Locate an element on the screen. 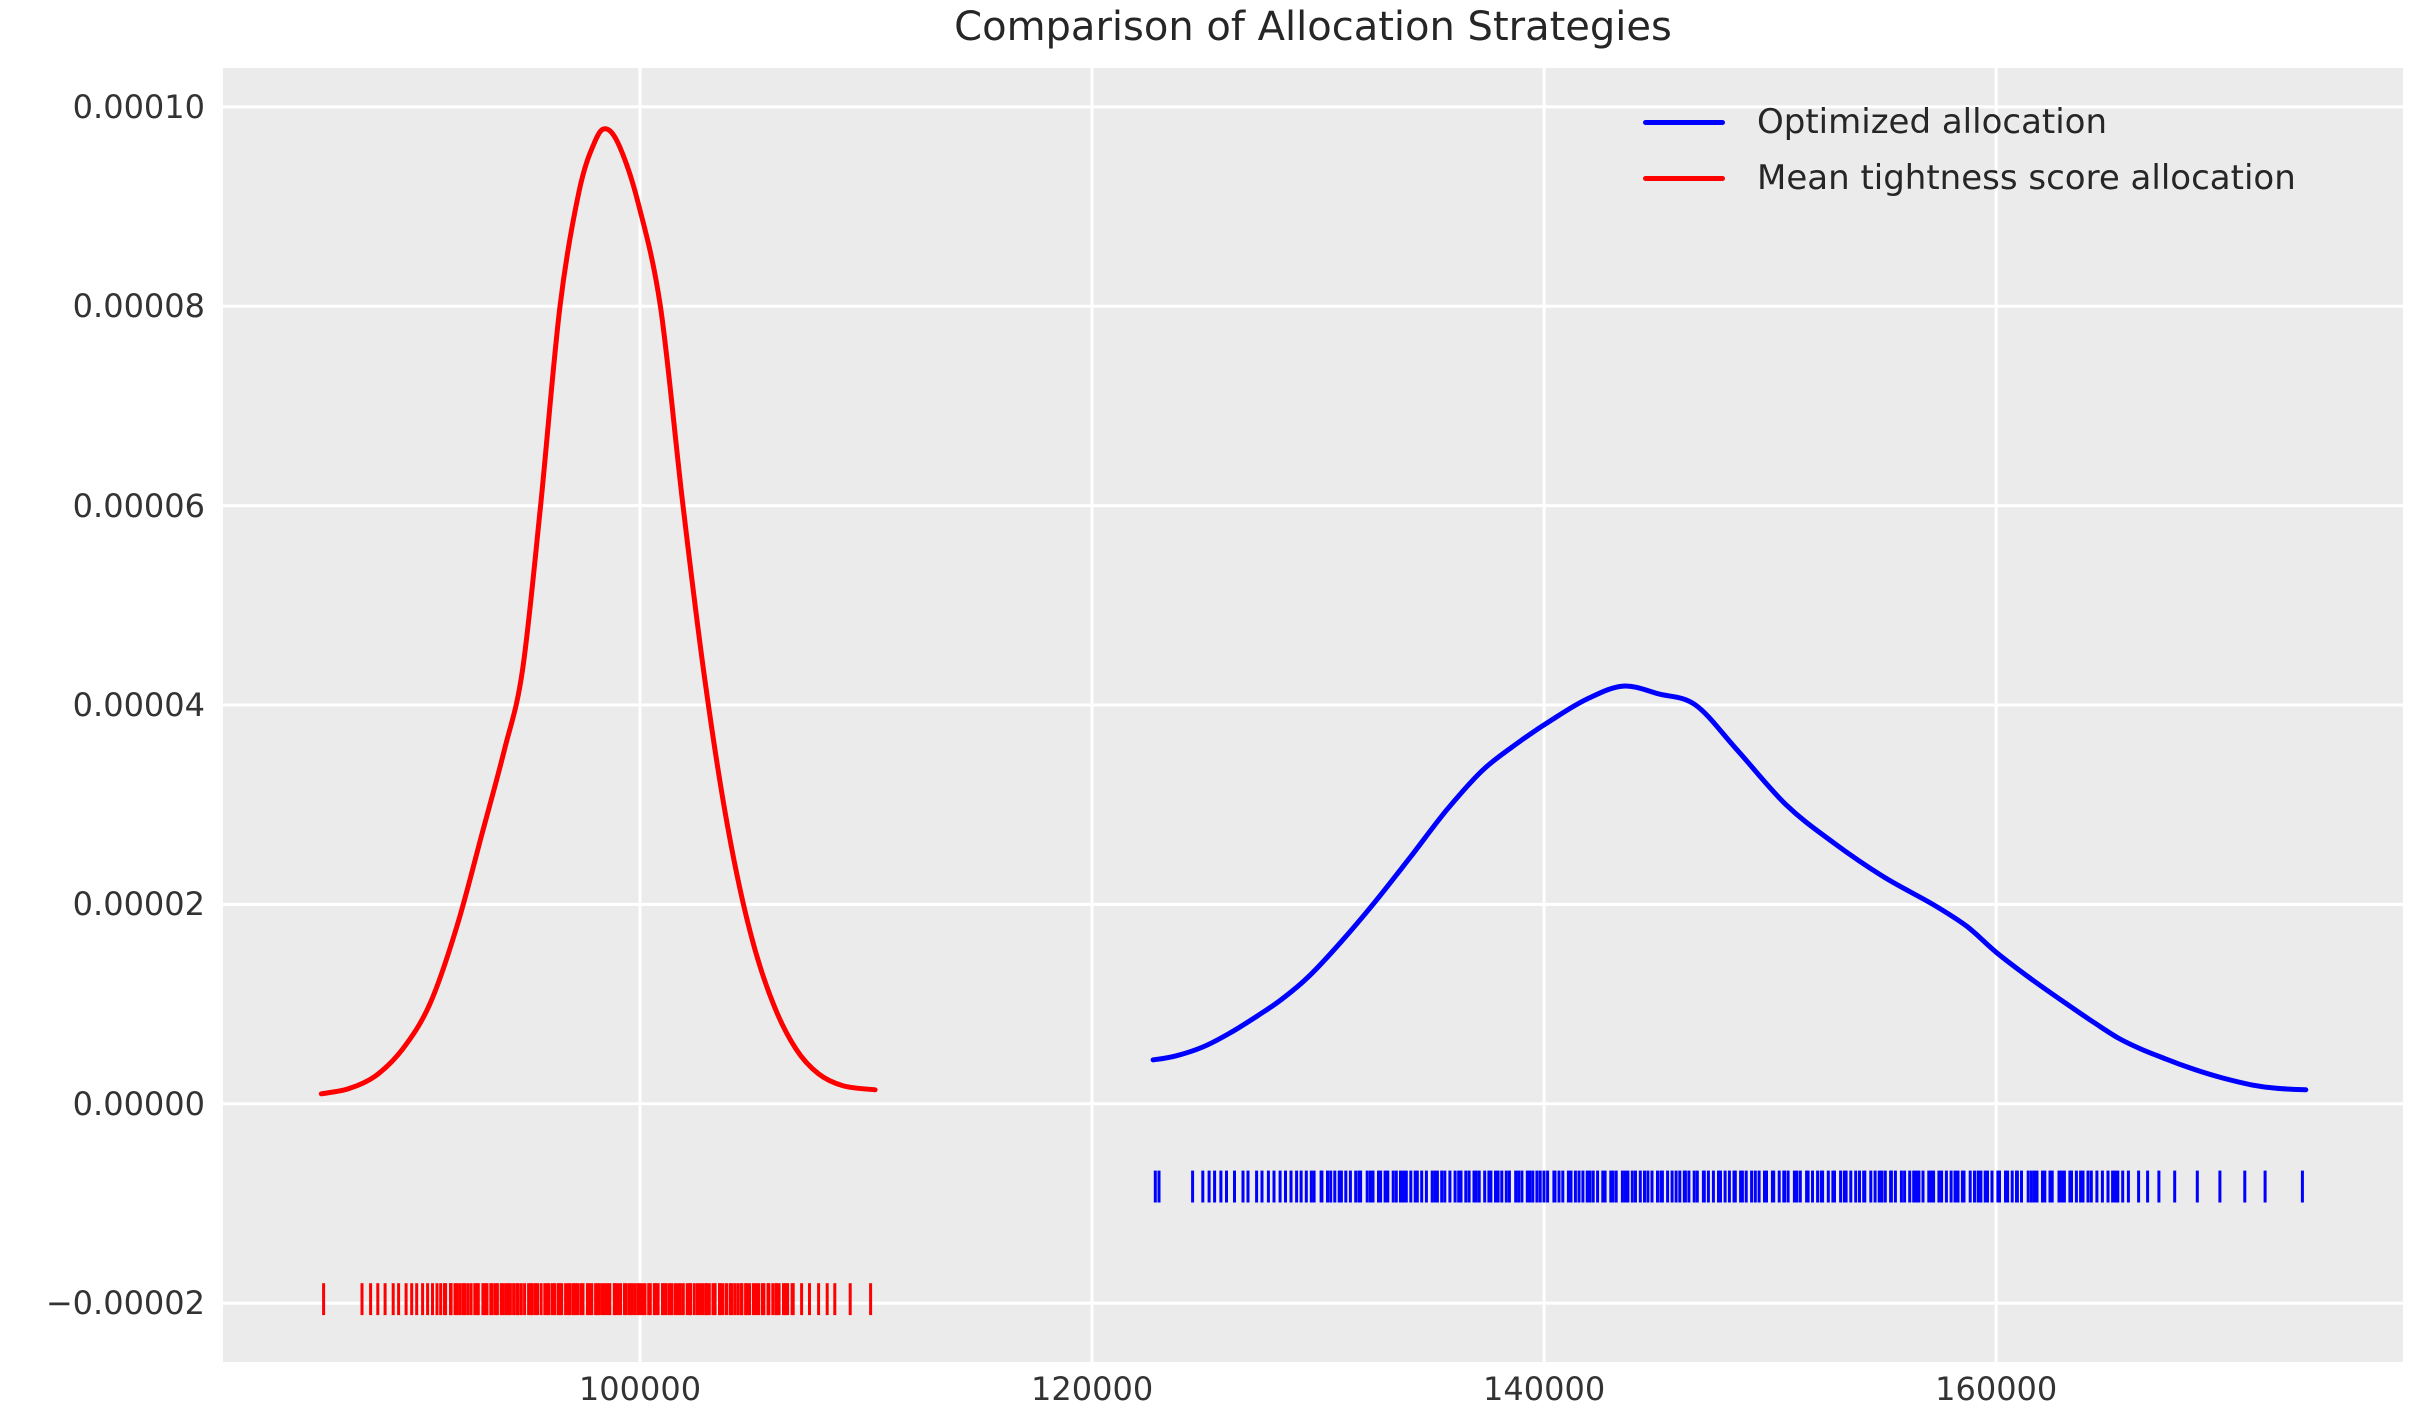  y-tick-label: 0.00006 is located at coordinates (138, 505).